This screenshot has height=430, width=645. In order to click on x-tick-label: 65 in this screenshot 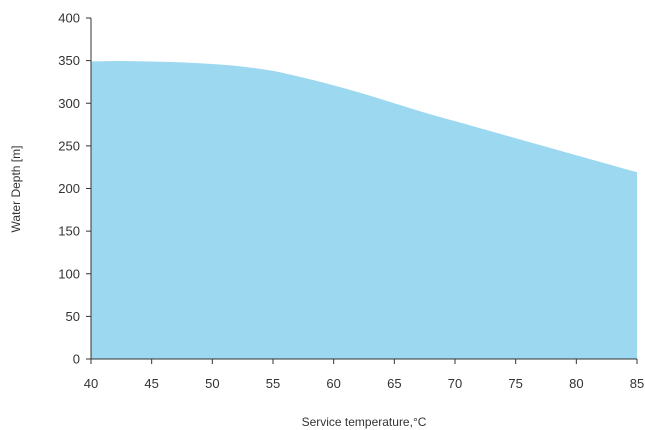, I will do `click(394, 383)`.